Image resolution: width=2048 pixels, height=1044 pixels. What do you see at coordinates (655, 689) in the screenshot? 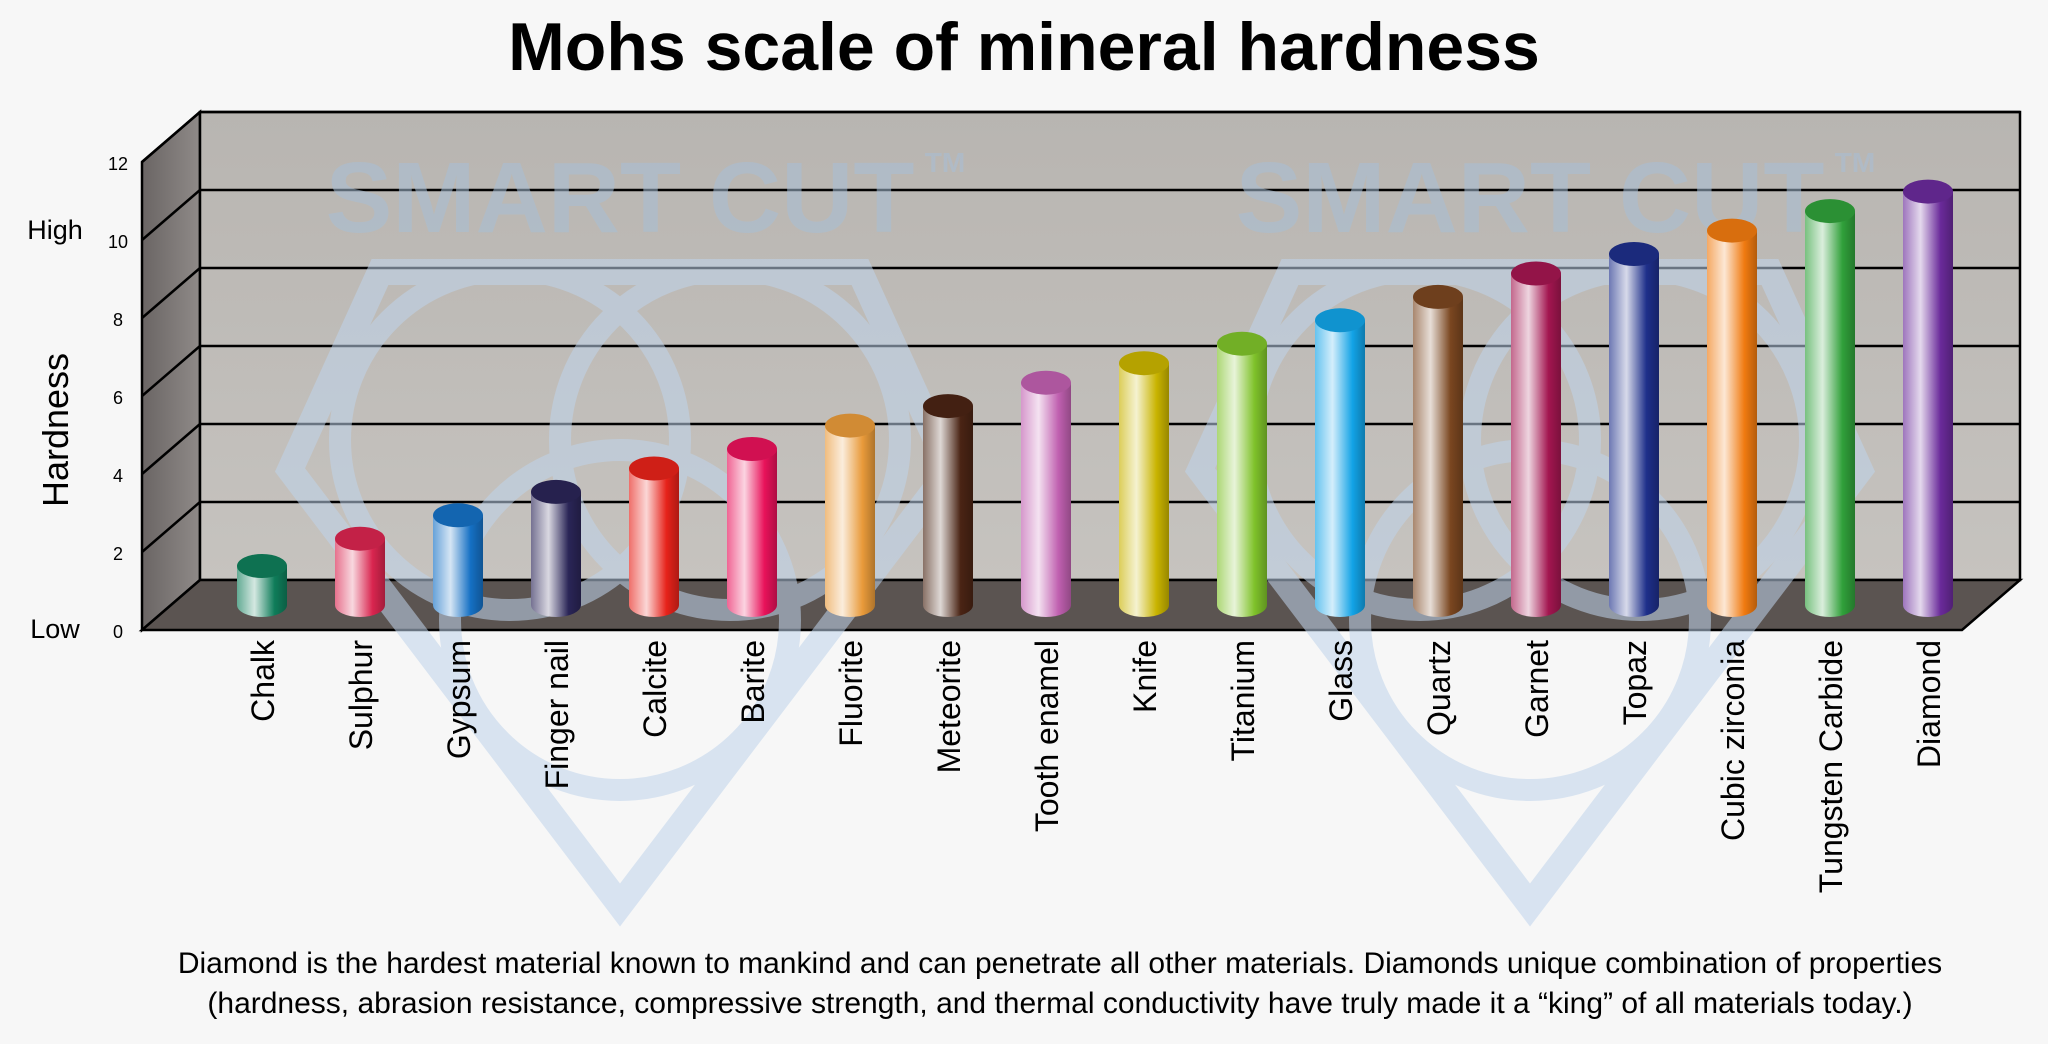
I see `x-tick-label: Calcite` at bounding box center [655, 689].